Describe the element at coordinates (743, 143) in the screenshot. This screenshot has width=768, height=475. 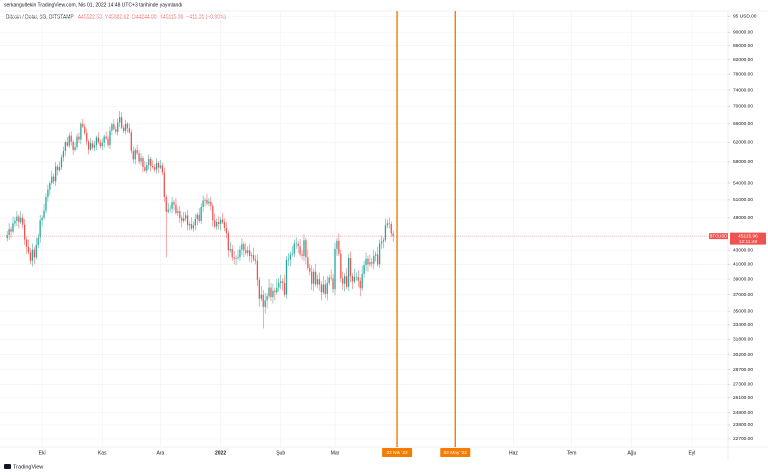
I see `y-tick-label: 62000.00` at that location.